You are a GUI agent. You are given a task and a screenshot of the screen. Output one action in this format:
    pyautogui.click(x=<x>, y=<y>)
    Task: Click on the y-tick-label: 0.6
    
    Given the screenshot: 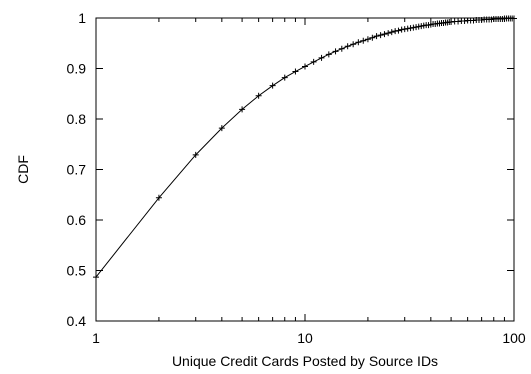 What is the action you would take?
    pyautogui.click(x=77, y=220)
    